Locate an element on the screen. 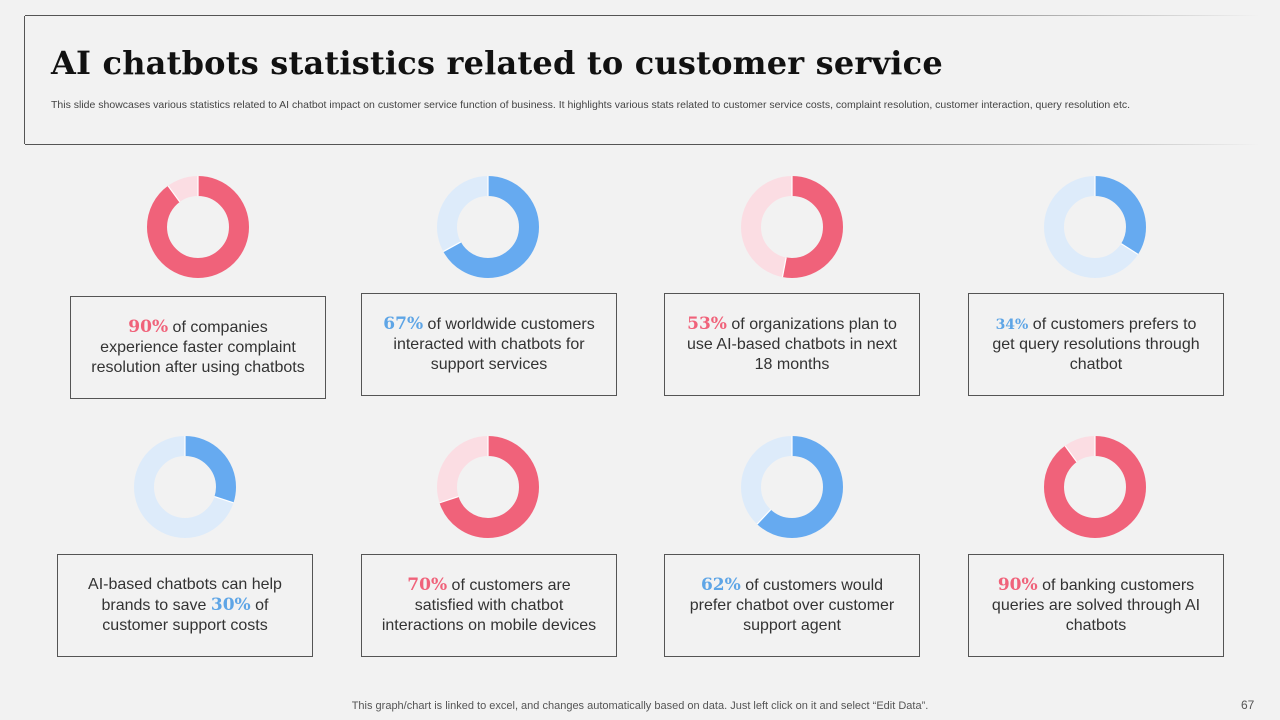 This screenshot has width=1280, height=720. stat-percent: 70% is located at coordinates (427, 585).